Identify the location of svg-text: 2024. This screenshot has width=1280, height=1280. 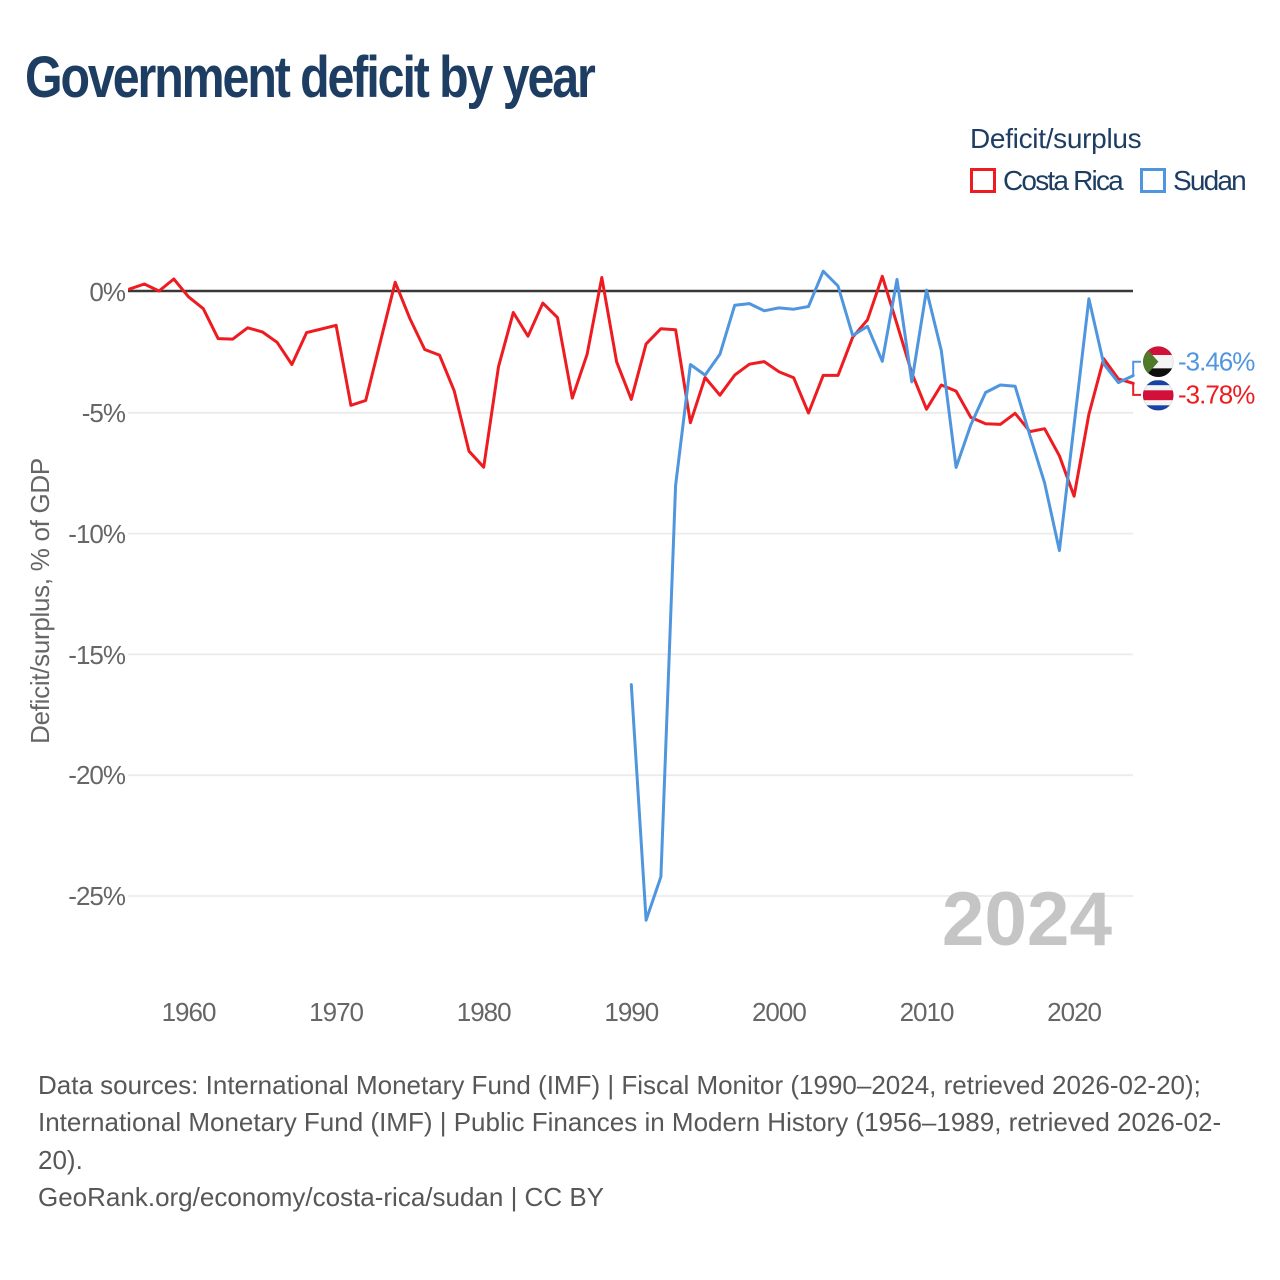
(1027, 919).